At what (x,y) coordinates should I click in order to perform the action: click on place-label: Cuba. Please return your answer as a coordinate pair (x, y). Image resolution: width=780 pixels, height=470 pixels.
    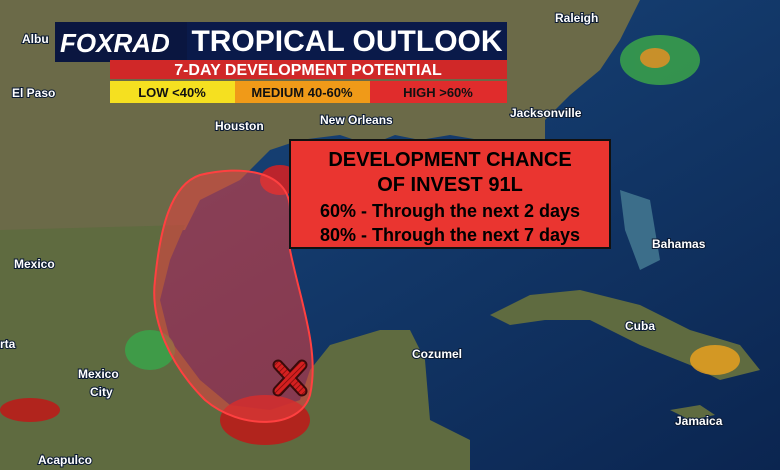
    Looking at the image, I should click on (640, 326).